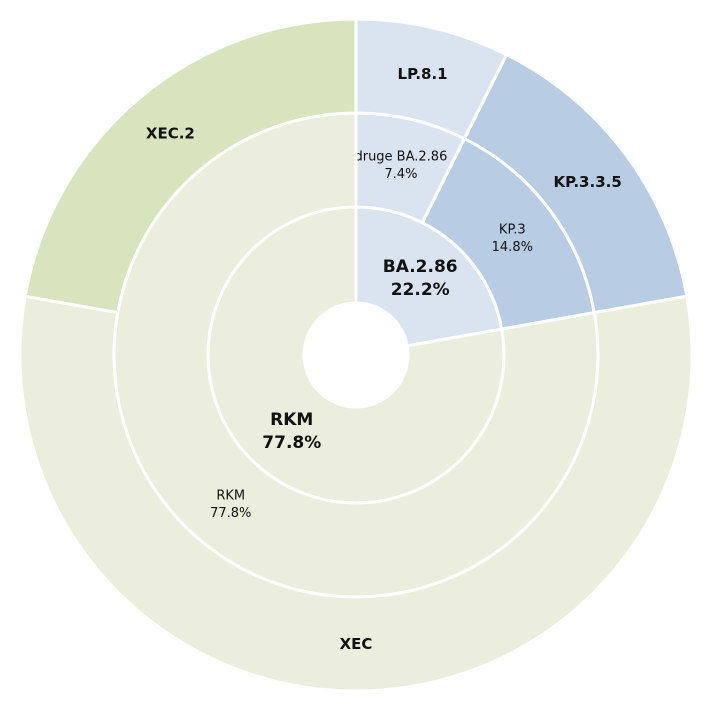  I want to click on segment-label: KP.3.3.5, so click(588, 182).